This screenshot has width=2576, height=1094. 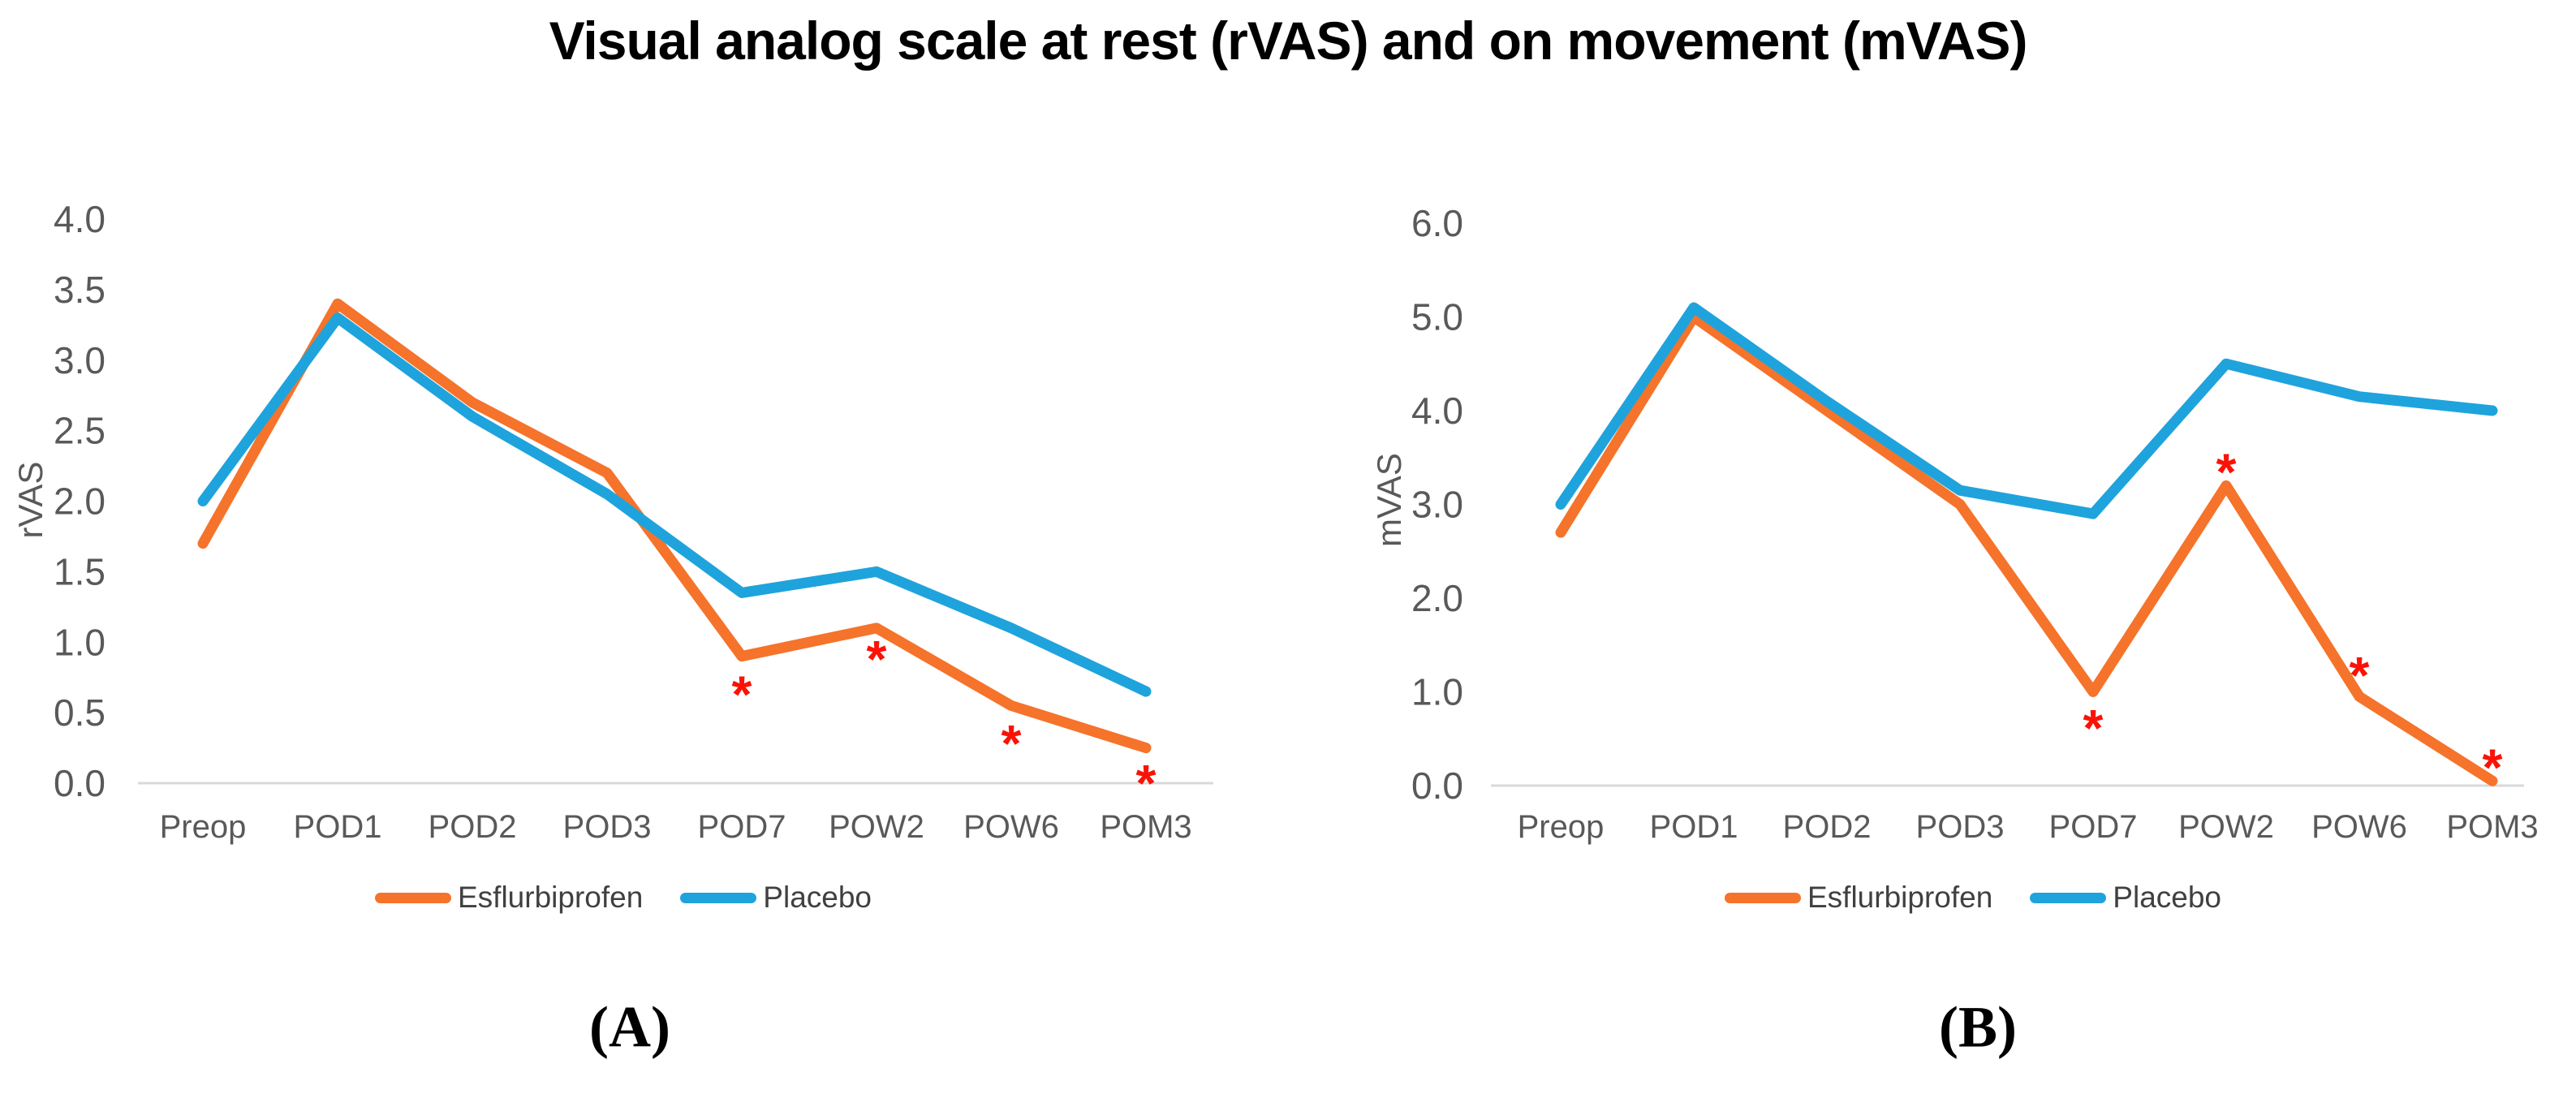 I want to click on panel-a-caption: (A), so click(x=629, y=1027).